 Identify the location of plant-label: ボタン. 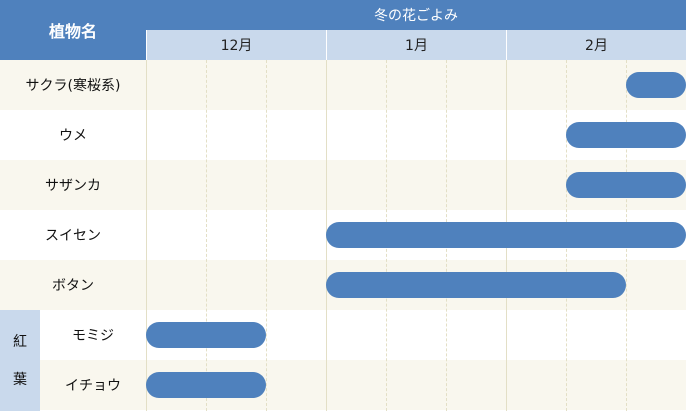
(73, 286).